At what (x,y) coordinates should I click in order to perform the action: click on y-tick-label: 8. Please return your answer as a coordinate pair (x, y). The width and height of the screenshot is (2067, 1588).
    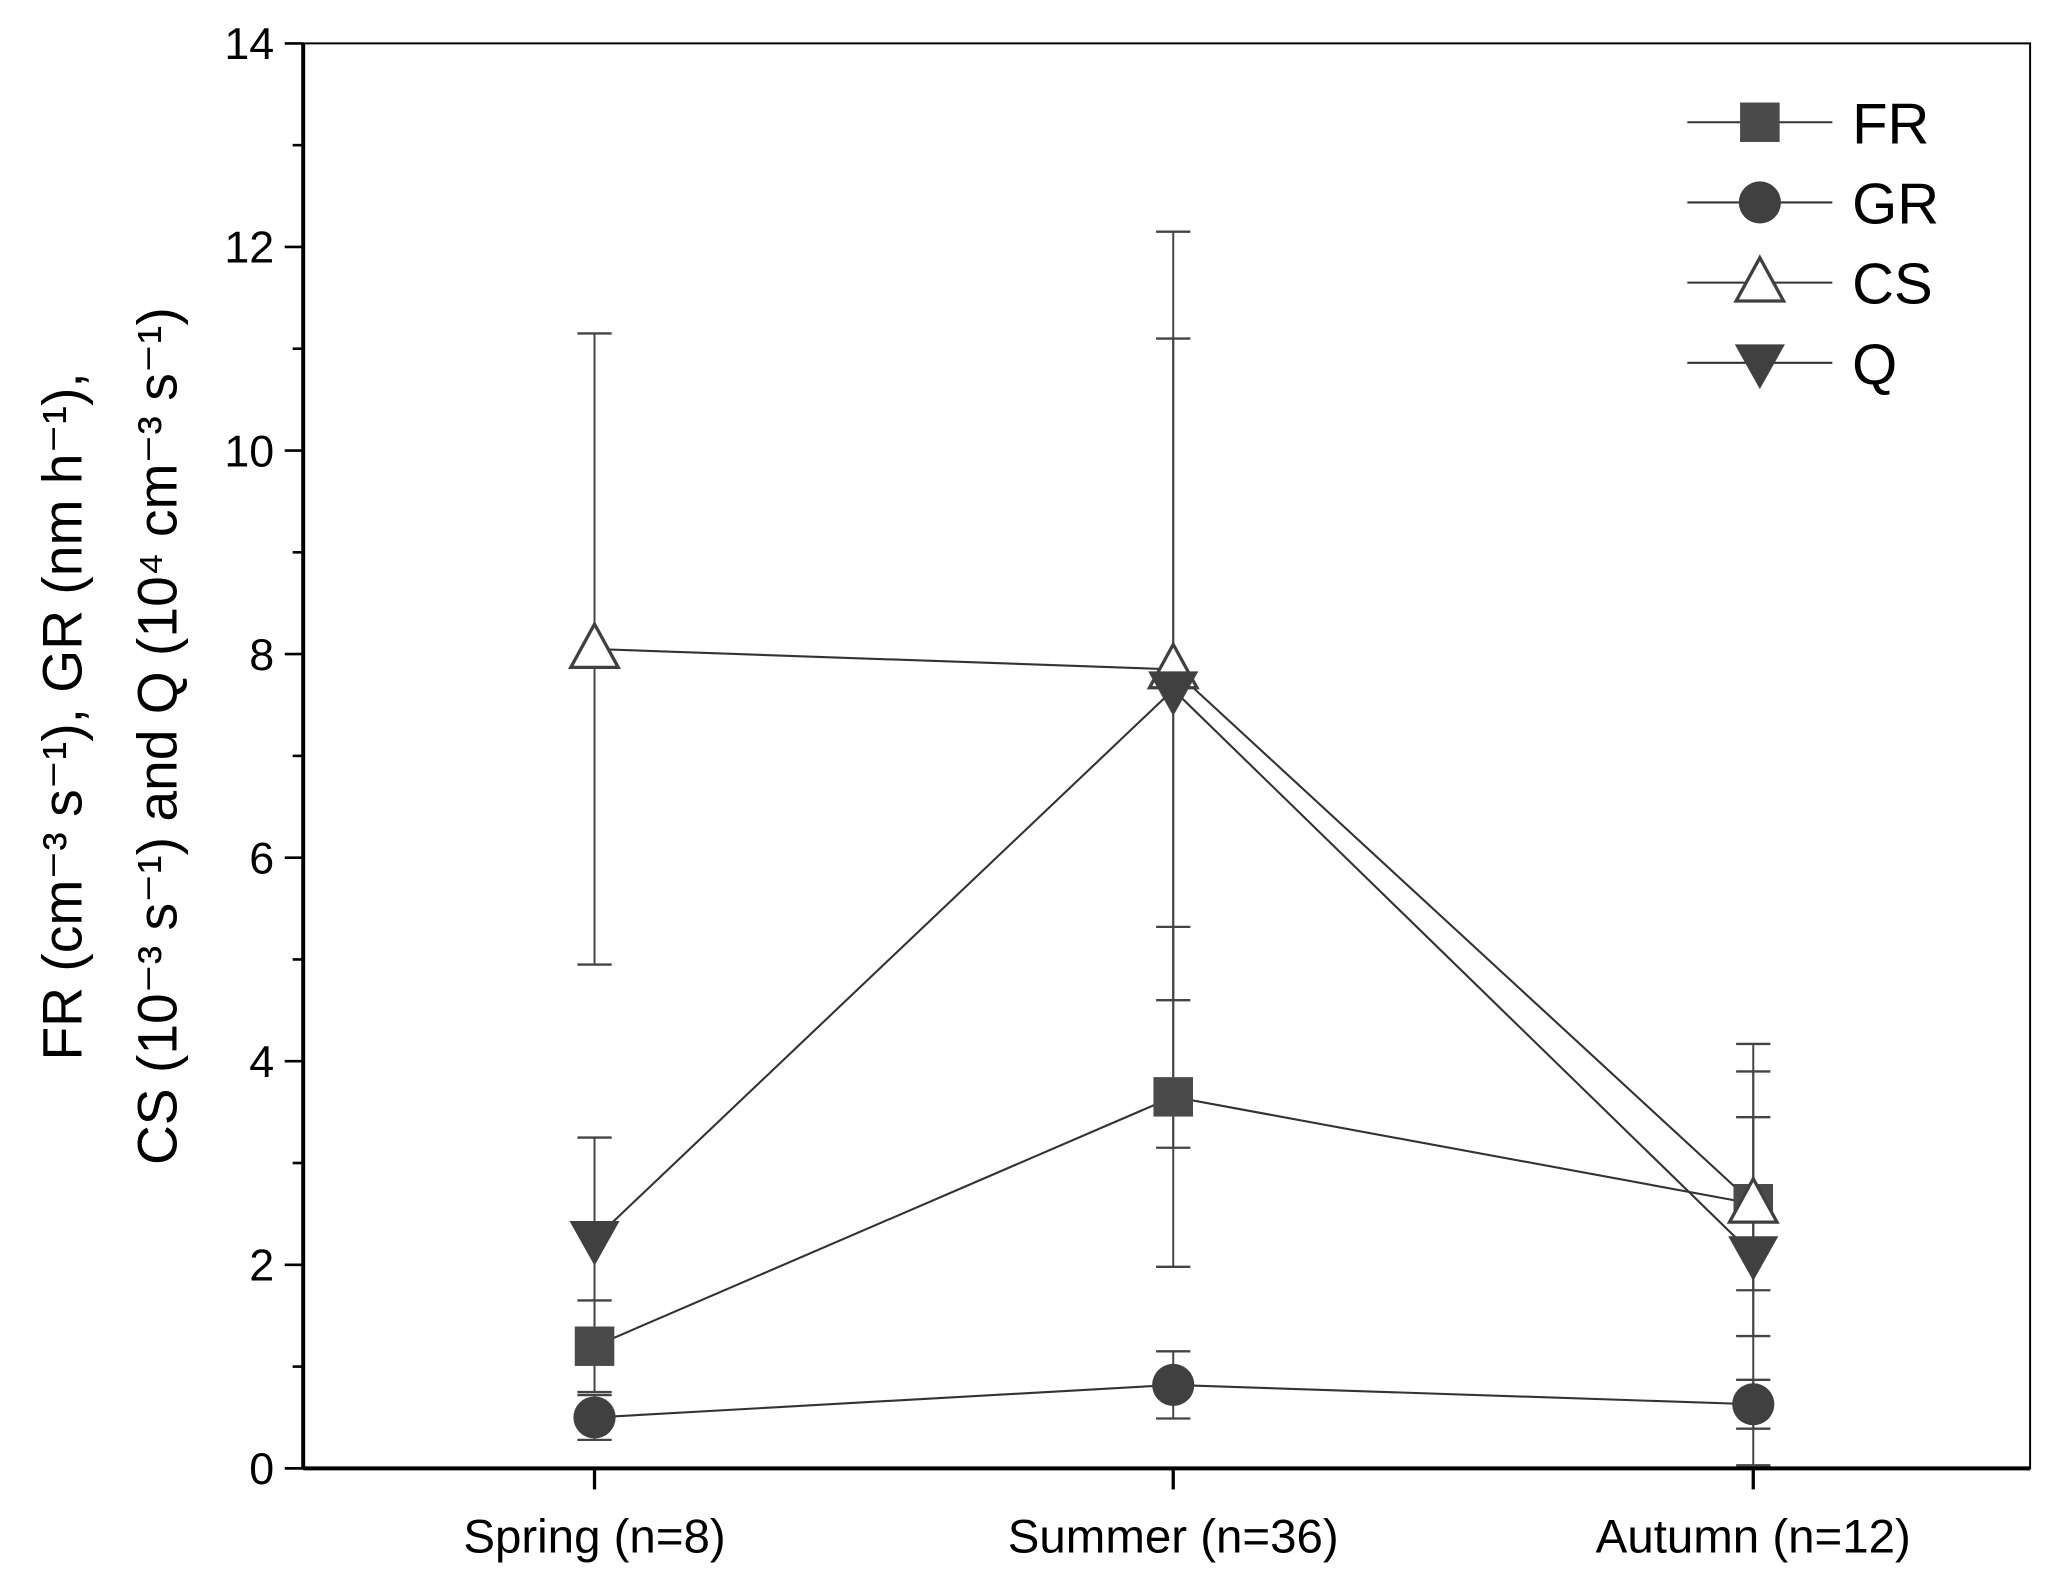
    Looking at the image, I should click on (261, 655).